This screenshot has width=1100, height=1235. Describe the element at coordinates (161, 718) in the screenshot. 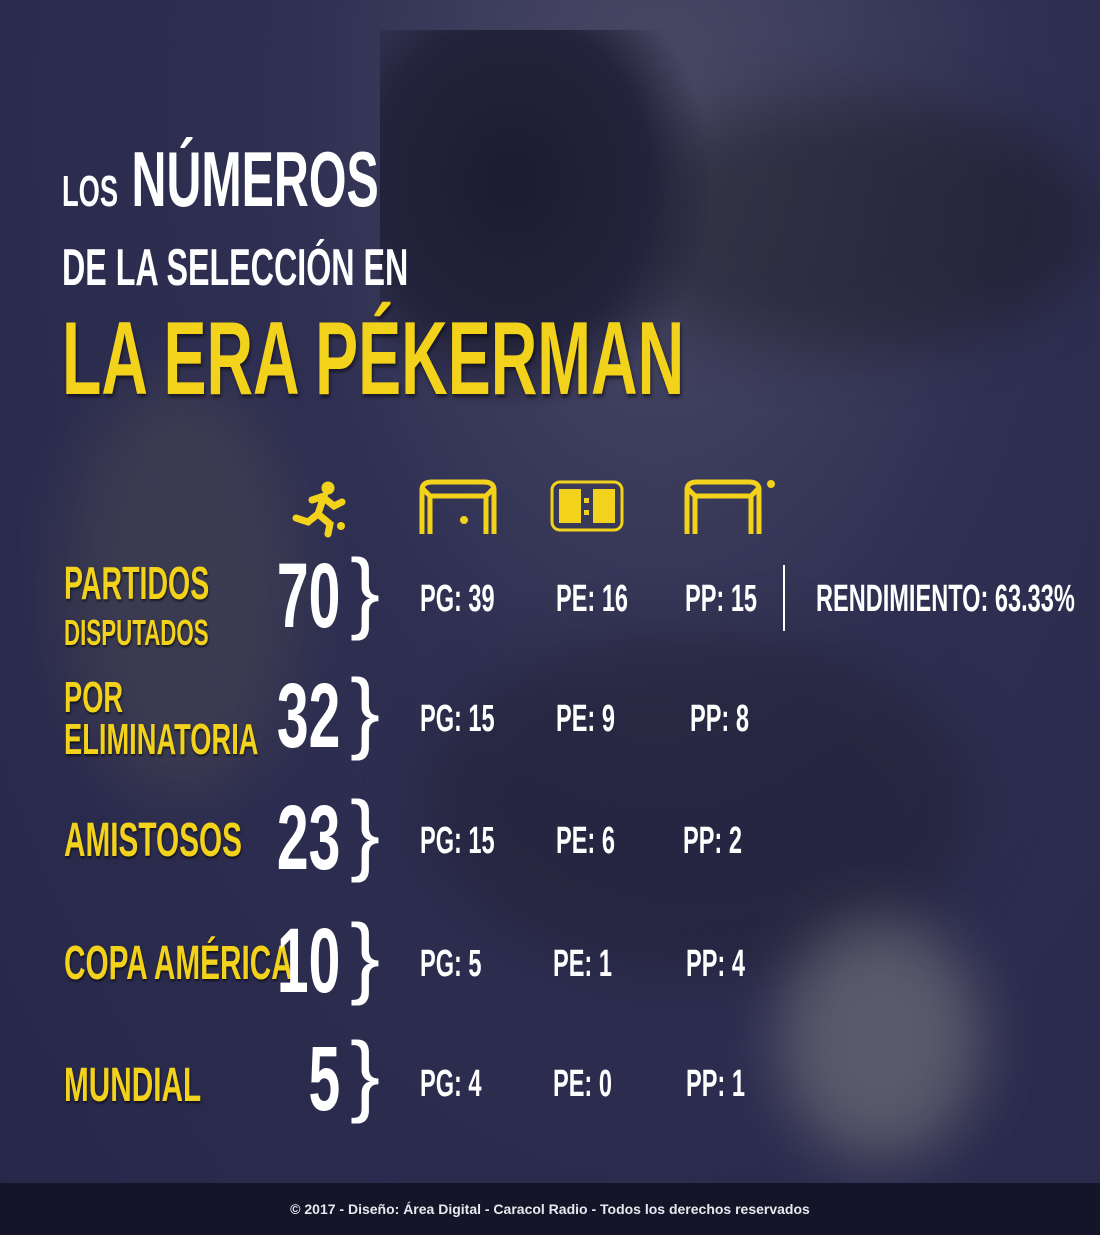

I see `row-label: POR ELIMINATORIA` at that location.